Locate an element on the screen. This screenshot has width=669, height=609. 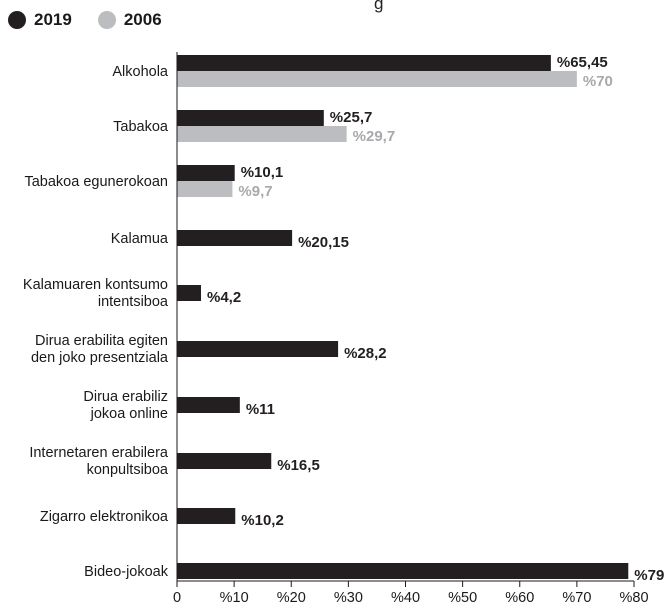
data-label-2006: %9,7 is located at coordinates (255, 191).